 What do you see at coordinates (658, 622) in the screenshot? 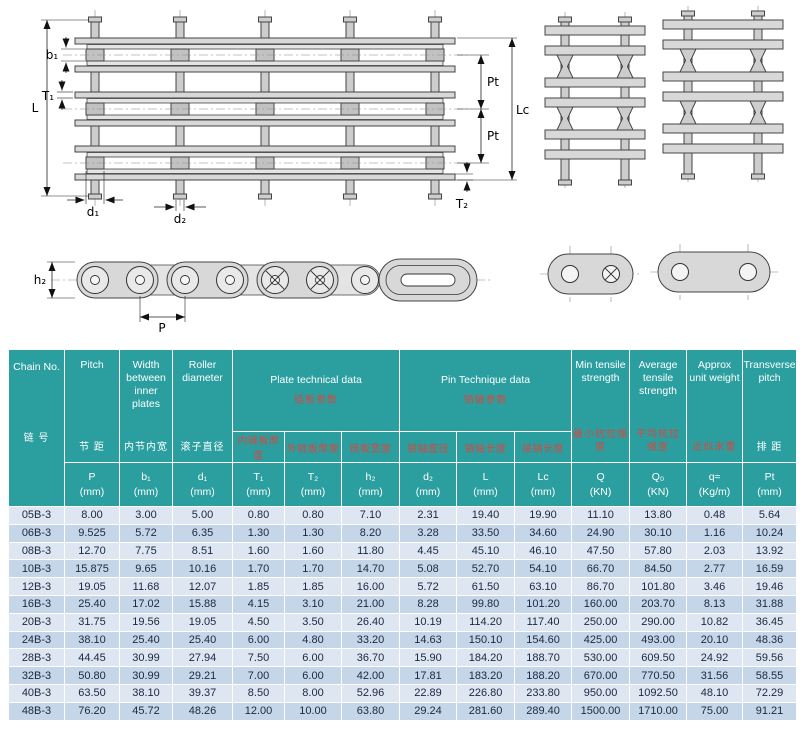
I see `value-cell: 290.00` at bounding box center [658, 622].